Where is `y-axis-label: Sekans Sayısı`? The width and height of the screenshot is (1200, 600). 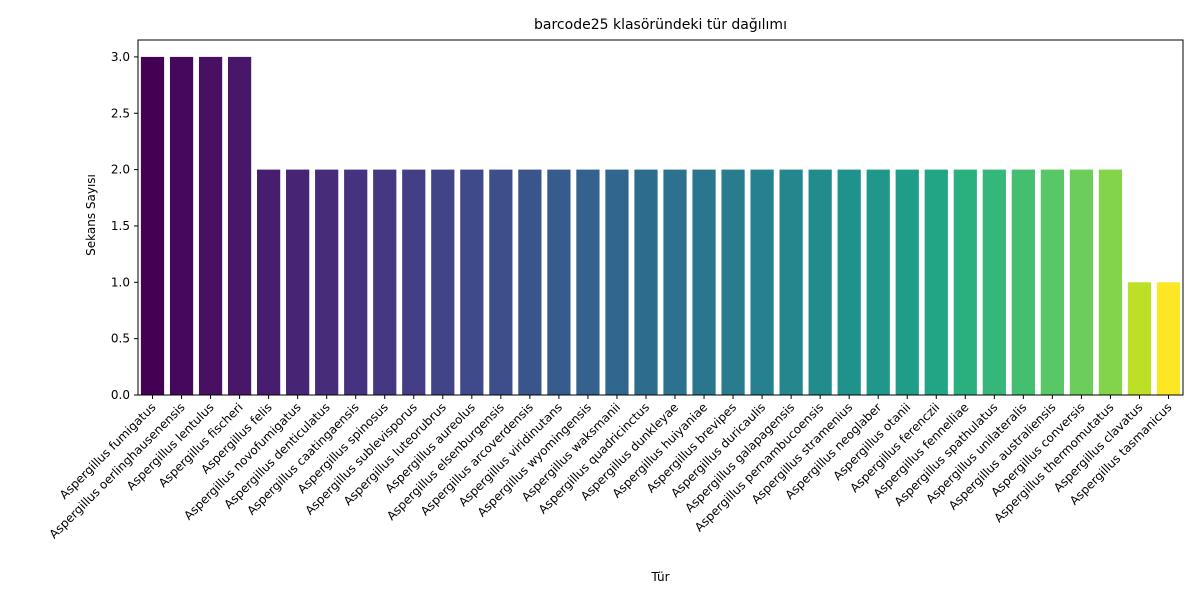 y-axis-label: Sekans Sayısı is located at coordinates (91, 215).